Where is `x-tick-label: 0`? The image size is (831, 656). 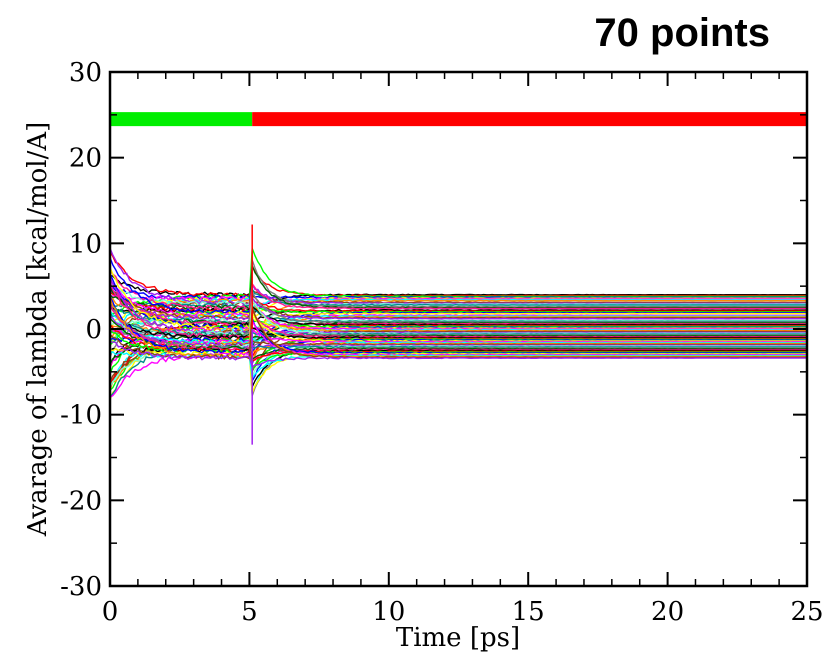 x-tick-label: 0 is located at coordinates (110, 612).